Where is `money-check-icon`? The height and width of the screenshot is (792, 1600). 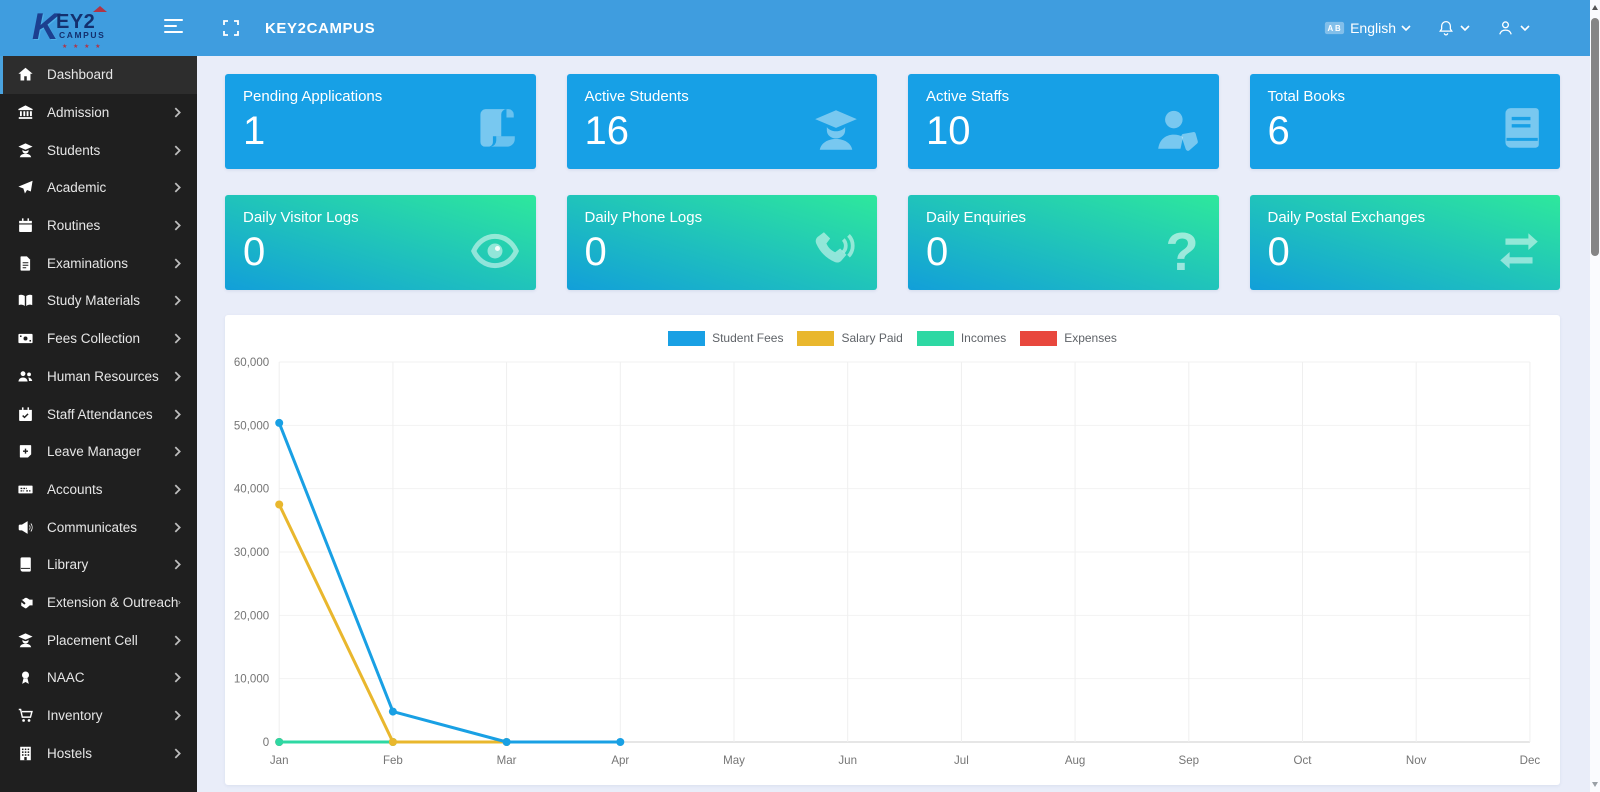 money-check-icon is located at coordinates (25, 489).